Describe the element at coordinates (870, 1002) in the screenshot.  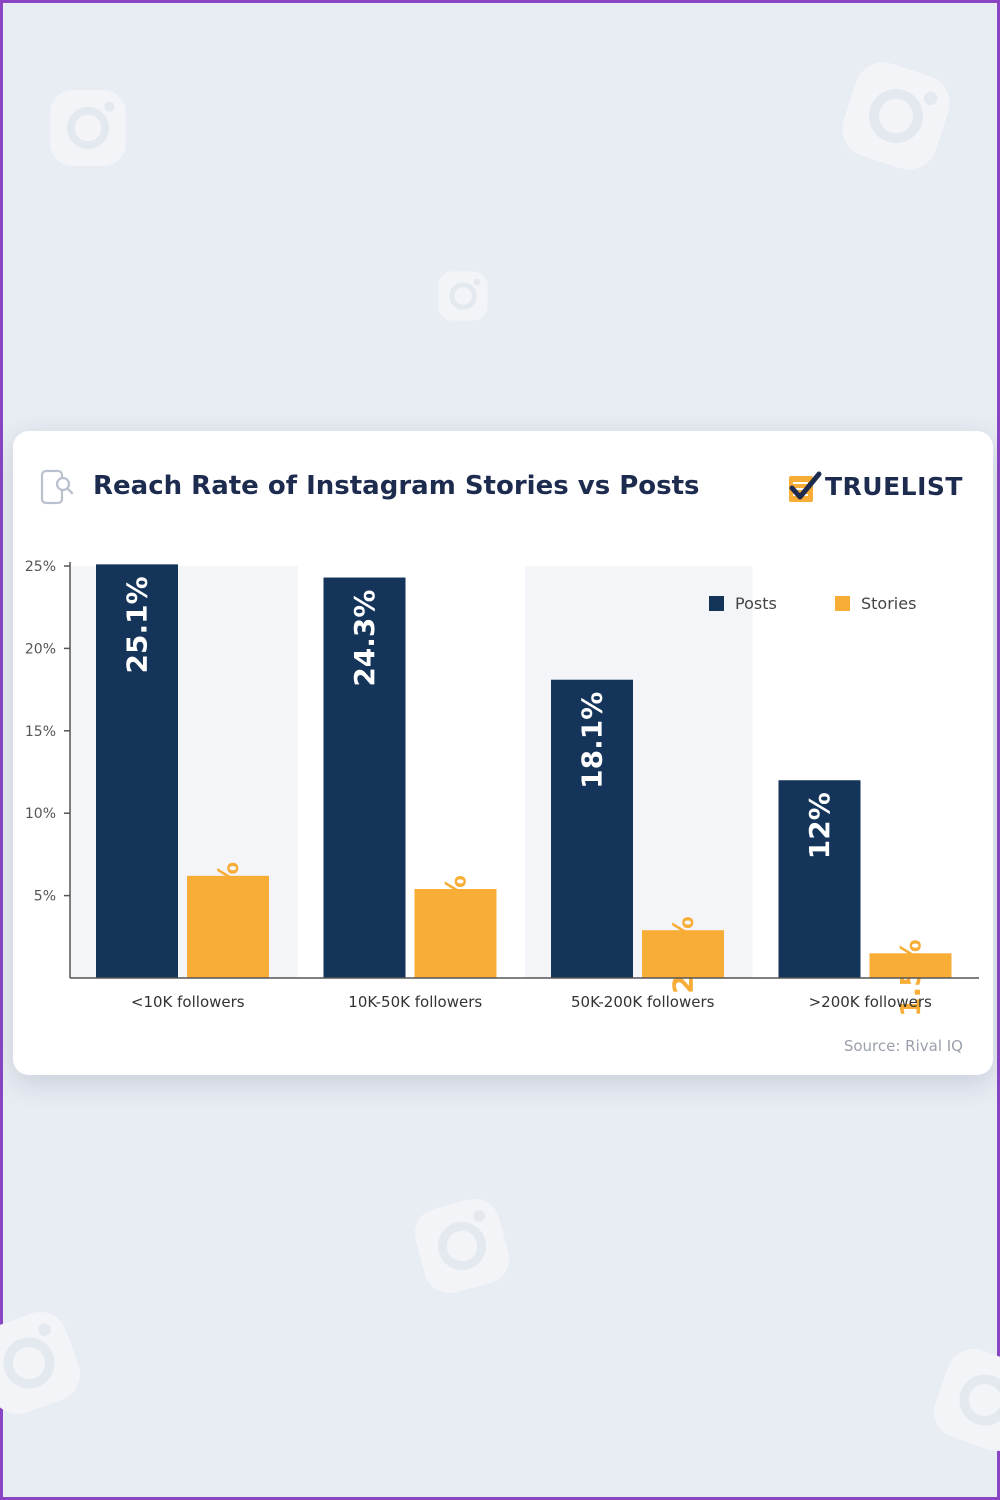
I see `x-category-label: >200K followers` at that location.